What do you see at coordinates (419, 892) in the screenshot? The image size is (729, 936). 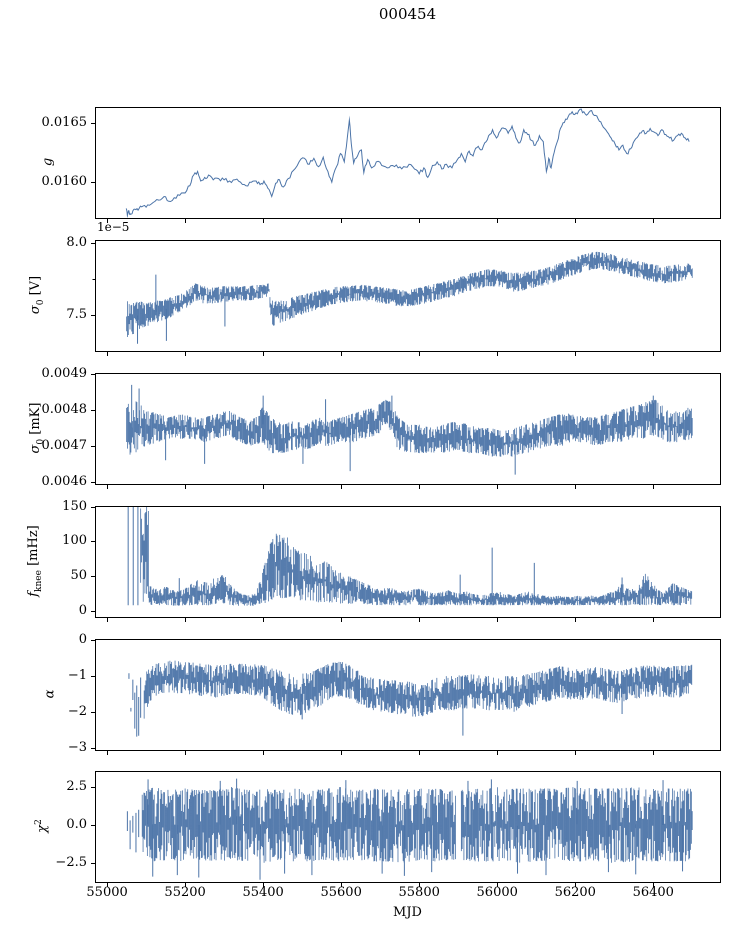 I see `x-tick-label: 55800` at bounding box center [419, 892].